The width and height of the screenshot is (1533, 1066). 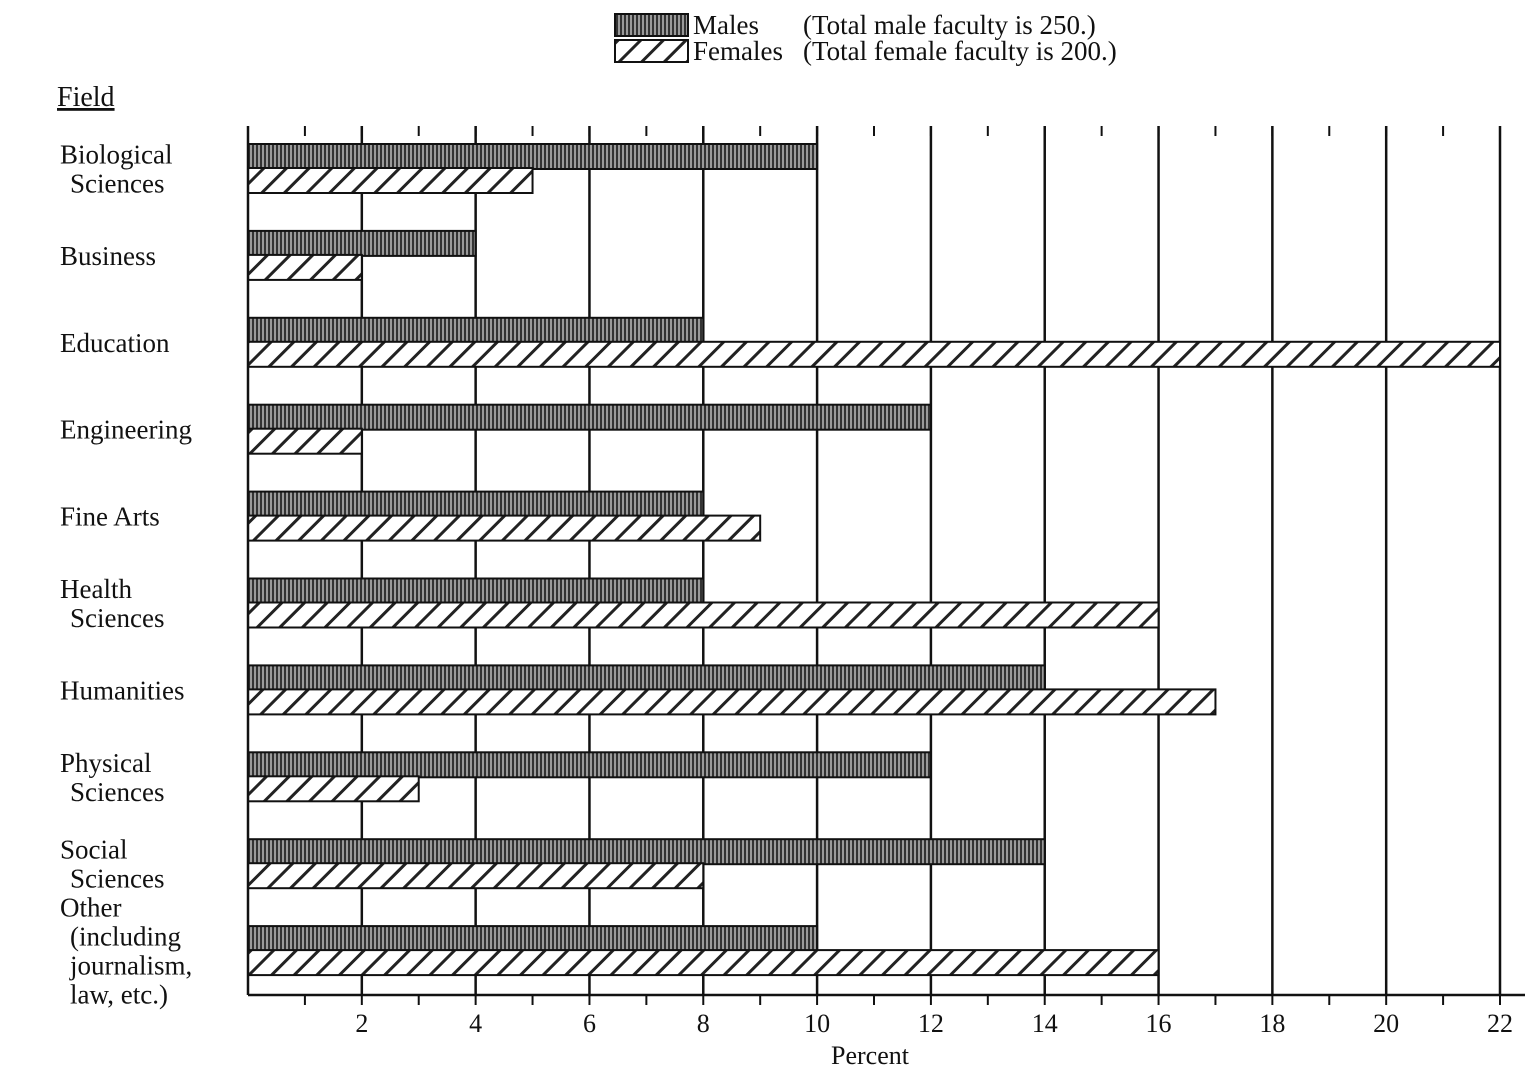 I want to click on legend-series-note: (Total female faculty is 200.), so click(x=960, y=51).